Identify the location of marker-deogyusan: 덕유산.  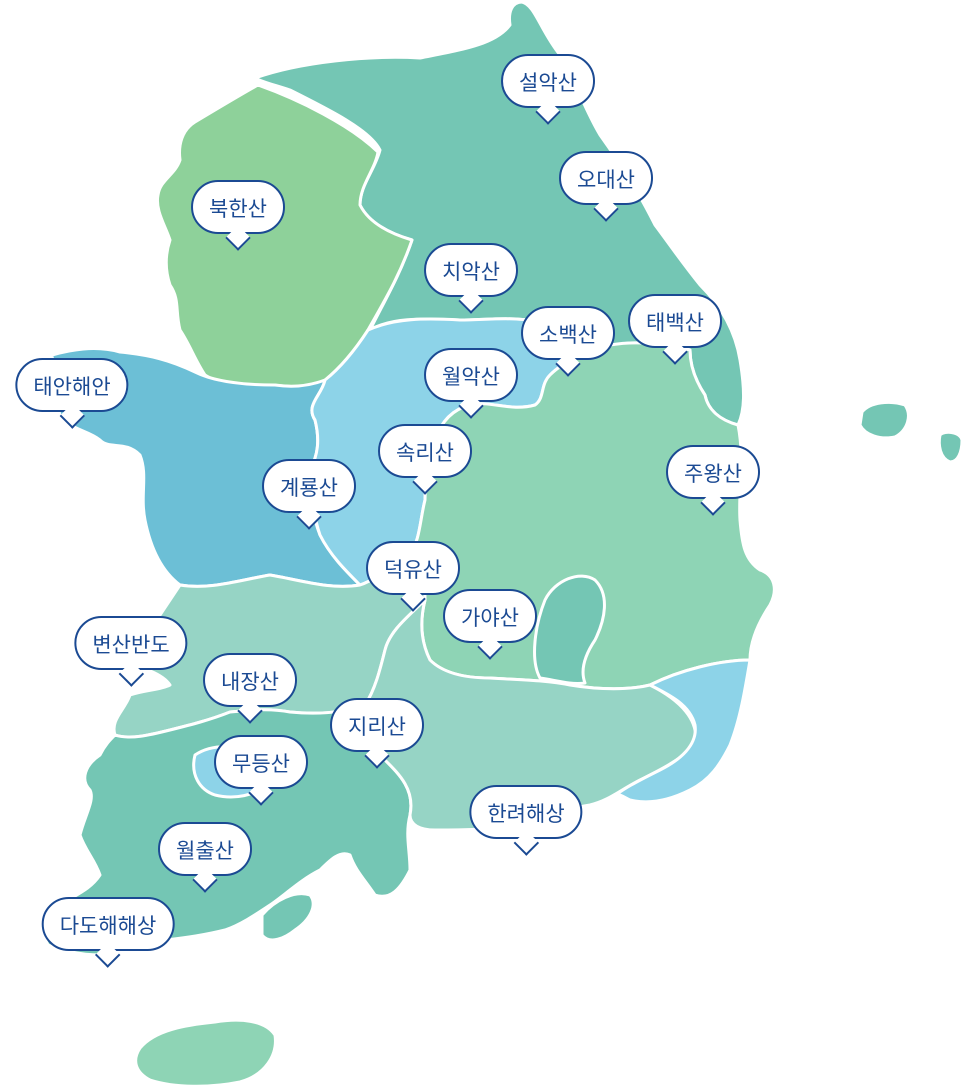
(413, 576).